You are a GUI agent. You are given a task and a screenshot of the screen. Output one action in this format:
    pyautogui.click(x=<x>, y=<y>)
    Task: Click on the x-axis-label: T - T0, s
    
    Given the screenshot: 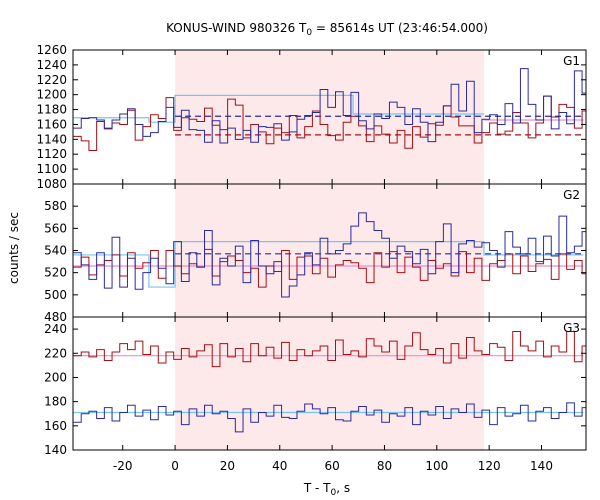 What is the action you would take?
    pyautogui.click(x=326, y=489)
    